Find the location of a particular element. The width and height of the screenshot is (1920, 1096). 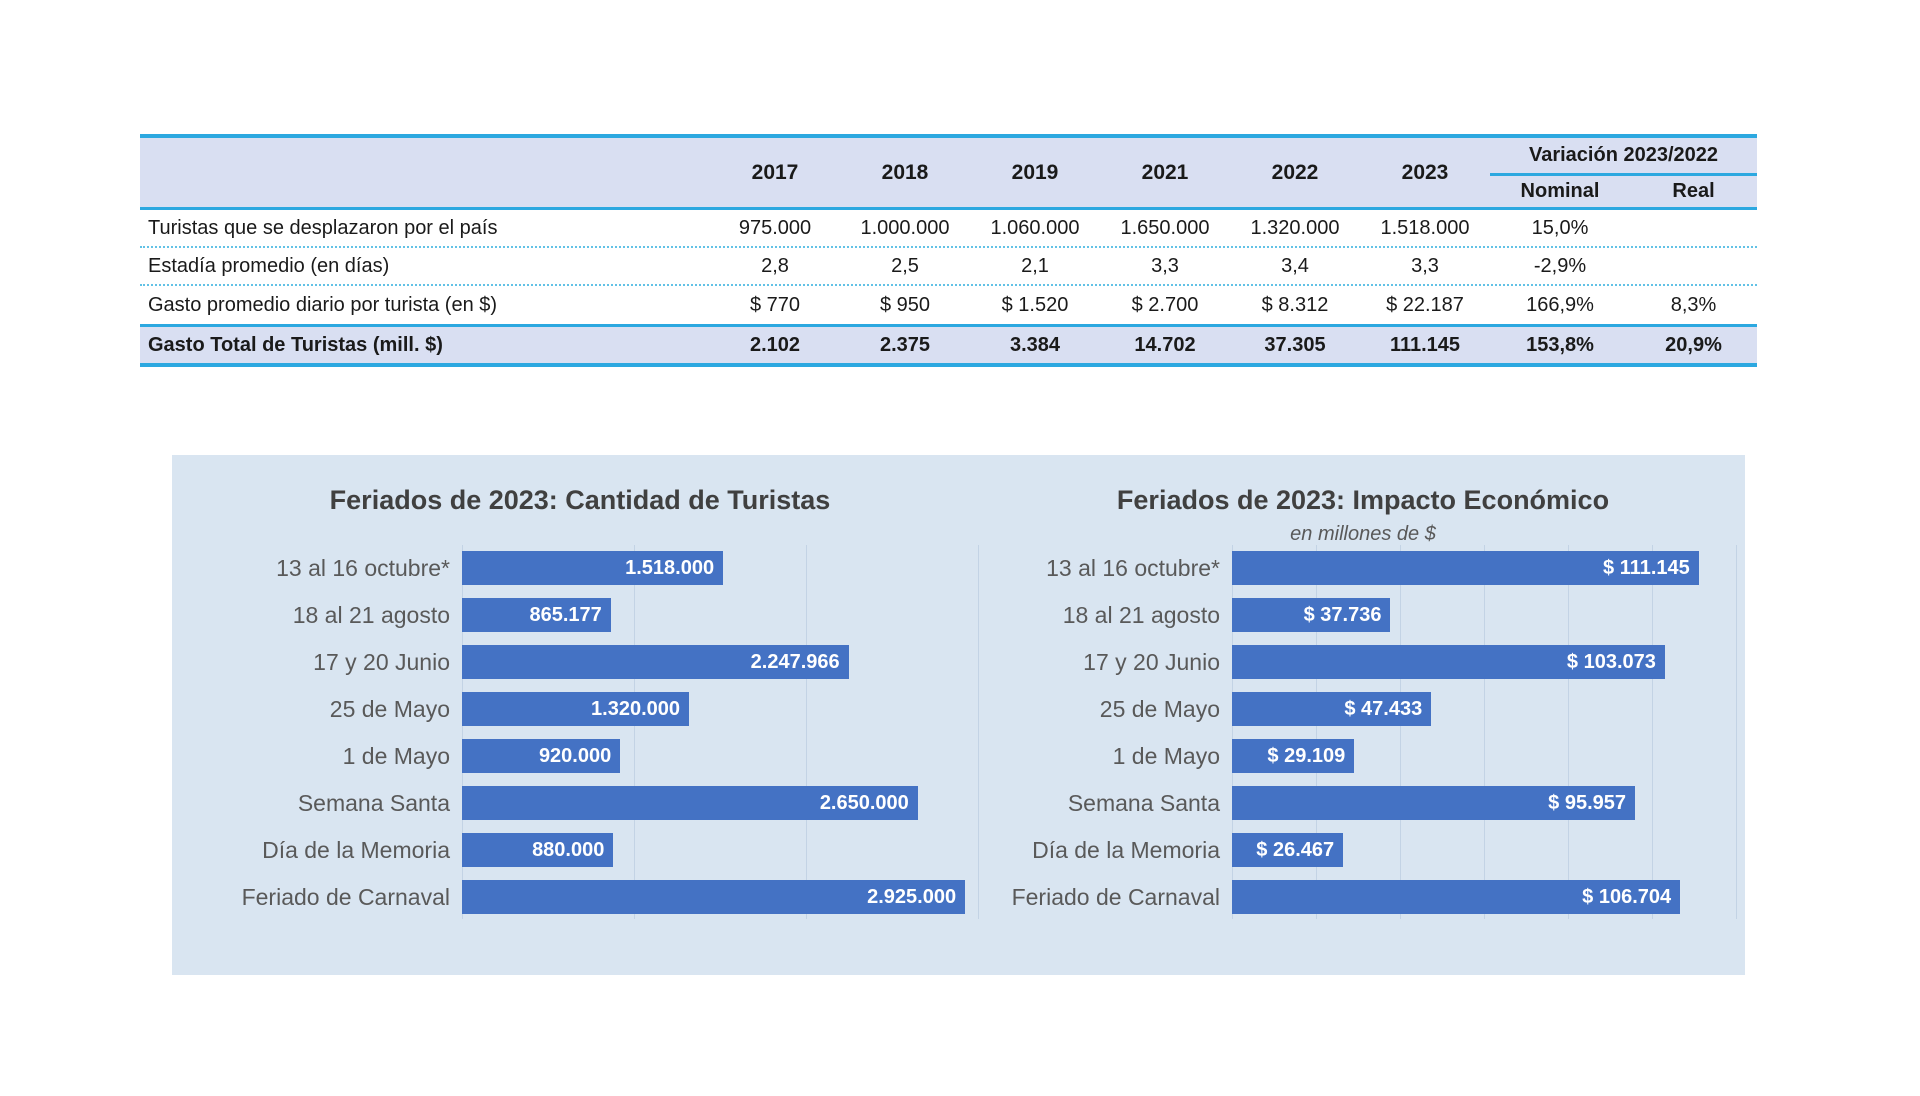

table-cell: 153,8% is located at coordinates (1560, 344).